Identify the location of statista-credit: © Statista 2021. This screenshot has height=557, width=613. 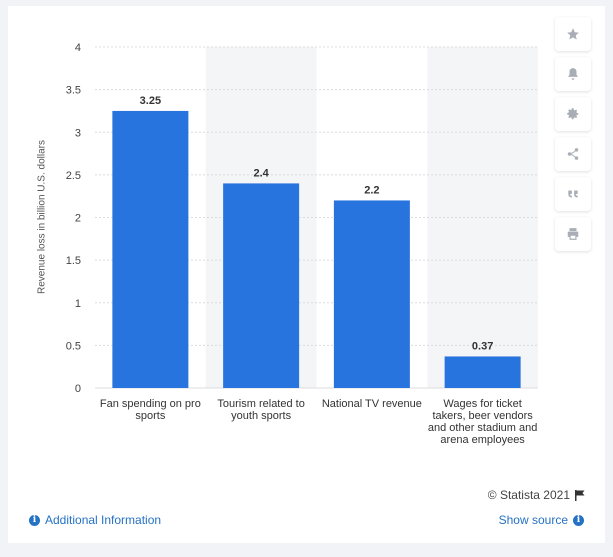
(536, 495).